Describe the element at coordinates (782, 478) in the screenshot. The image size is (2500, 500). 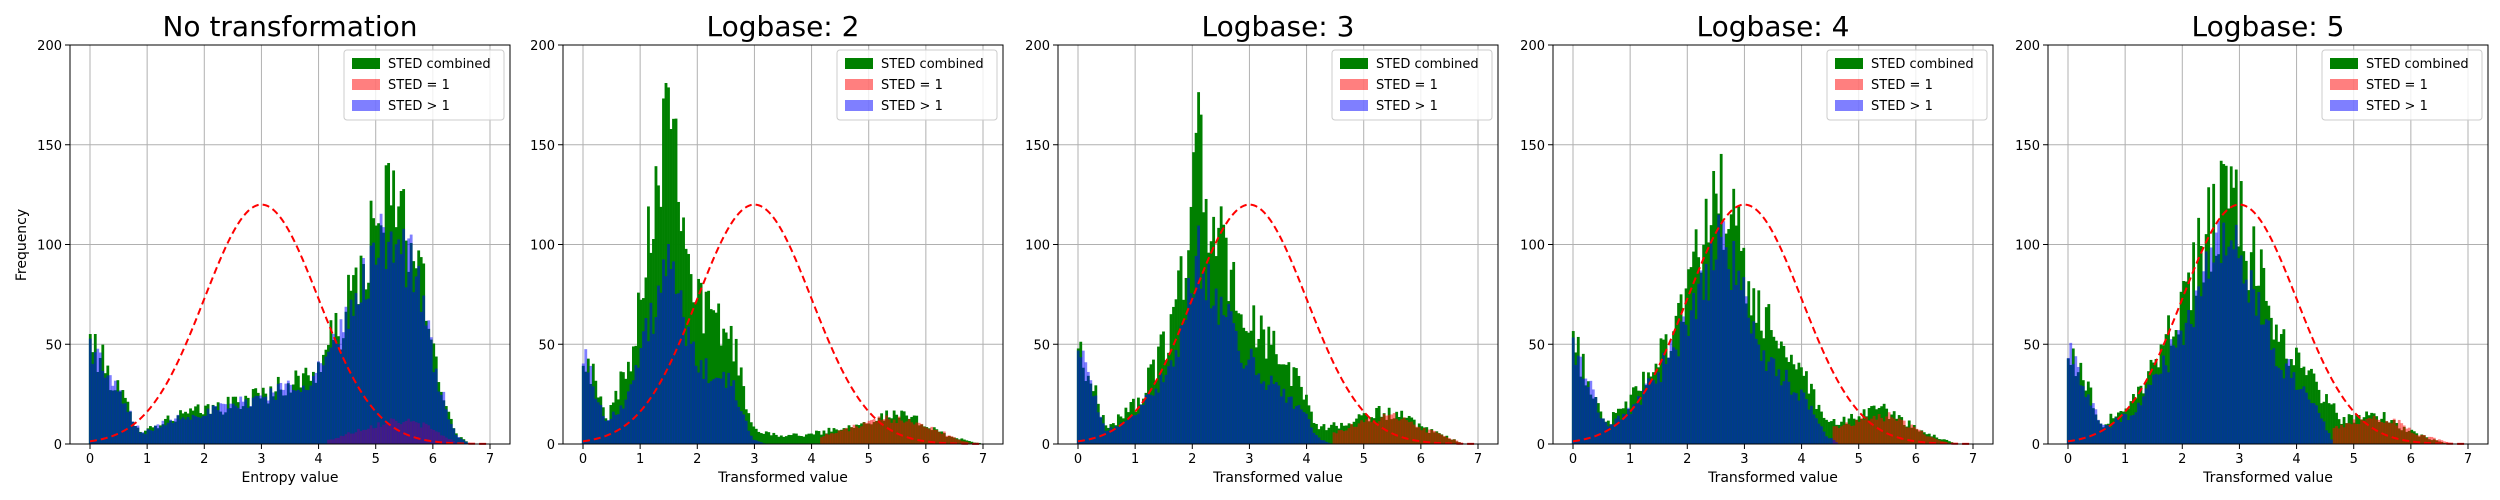
I see `x-axis-label: Transformed value` at that location.